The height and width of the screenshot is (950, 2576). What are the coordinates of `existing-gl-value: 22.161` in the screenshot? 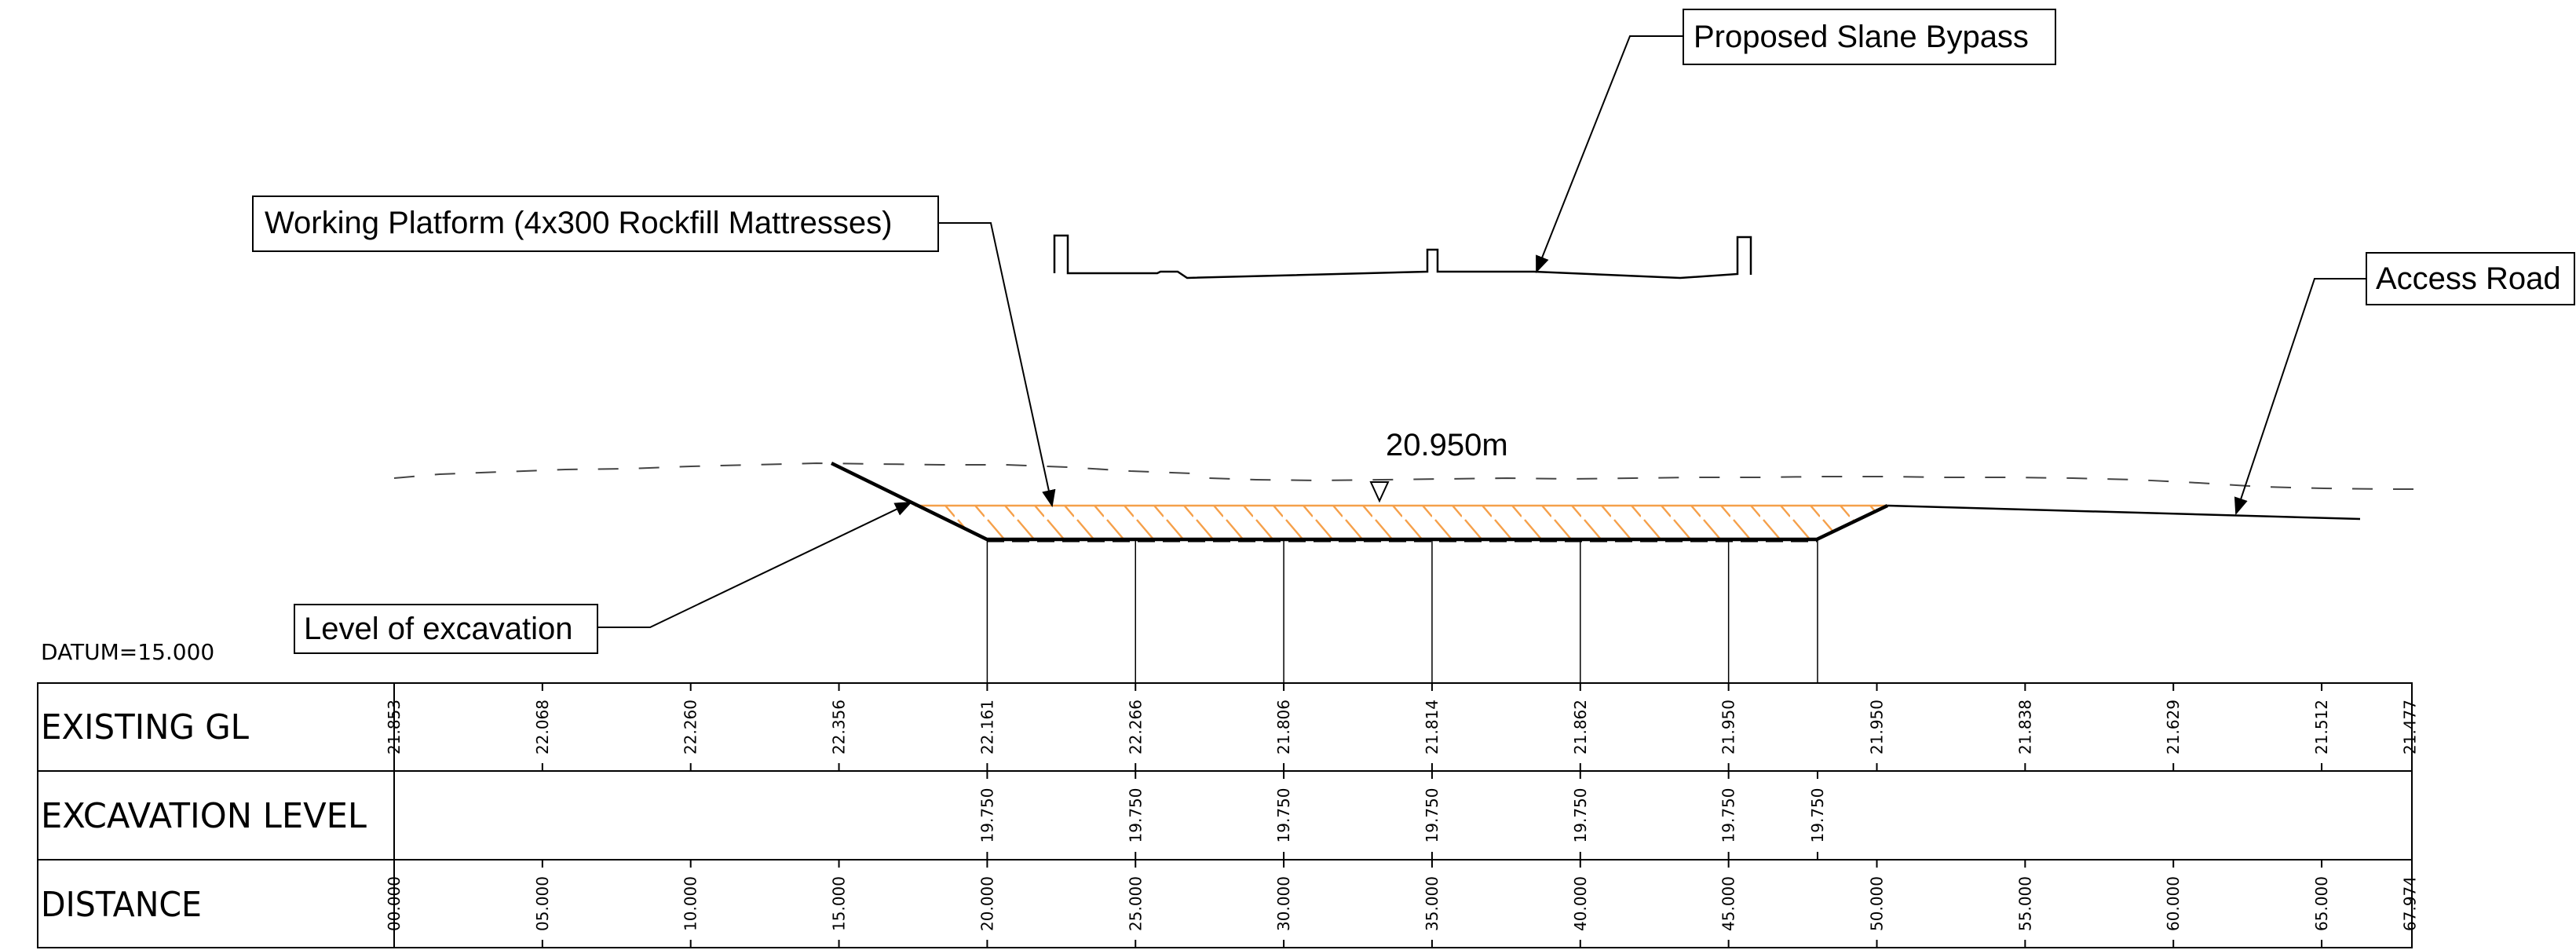 It's located at (986, 727).